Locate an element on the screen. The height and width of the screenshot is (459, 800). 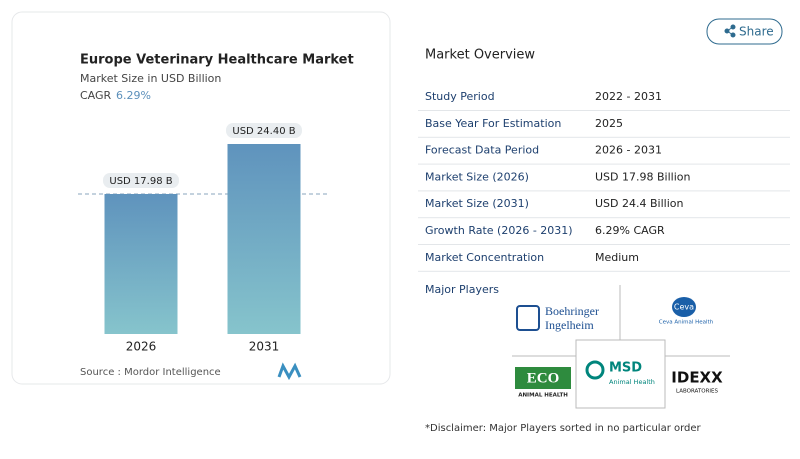
row-label: Market Concentration is located at coordinates (484, 257).